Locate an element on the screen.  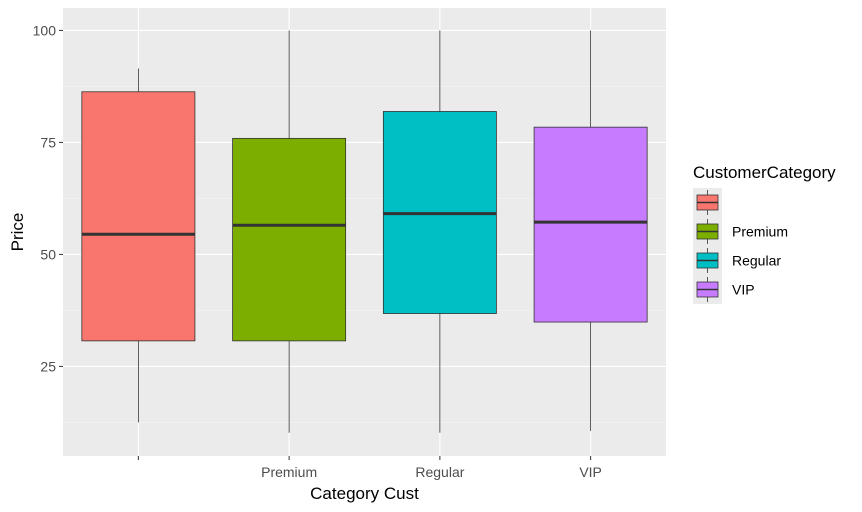
box-premium is located at coordinates (289, 231).